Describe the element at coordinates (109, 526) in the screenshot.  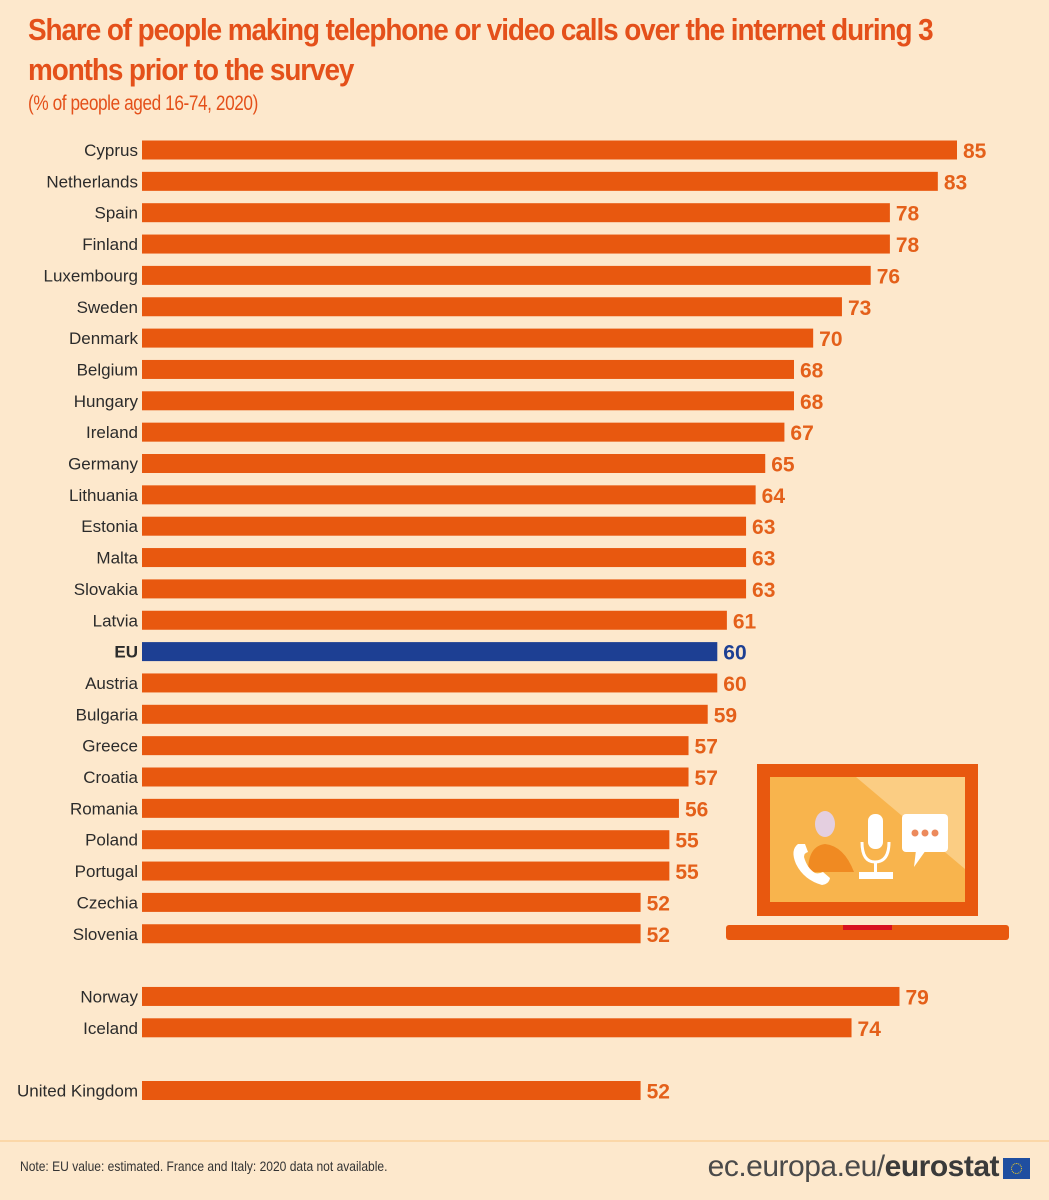
I see `category-label-estonia: Estonia` at that location.